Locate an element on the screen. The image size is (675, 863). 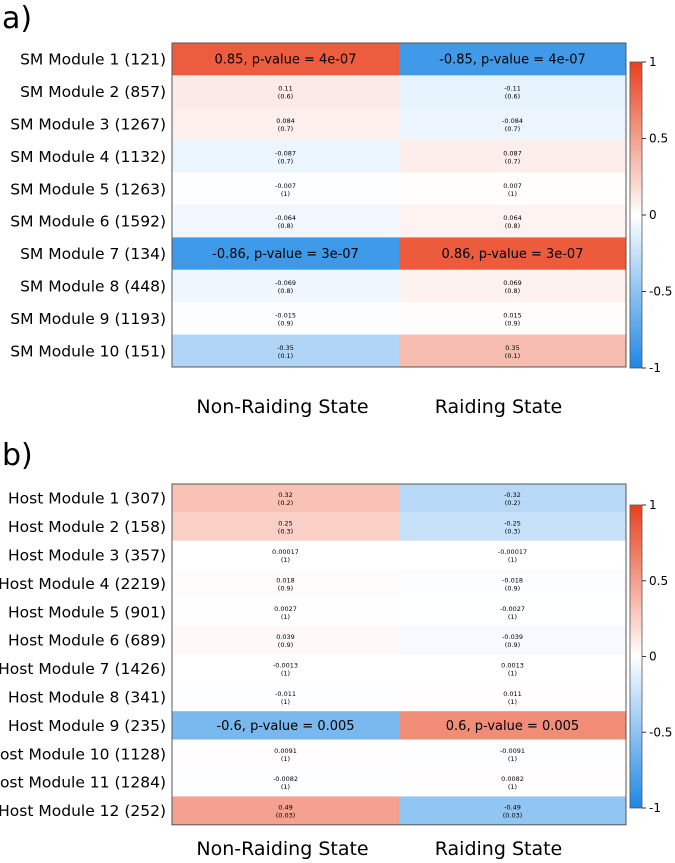
cell-correlation-label: 0.11 is located at coordinates (285, 89).